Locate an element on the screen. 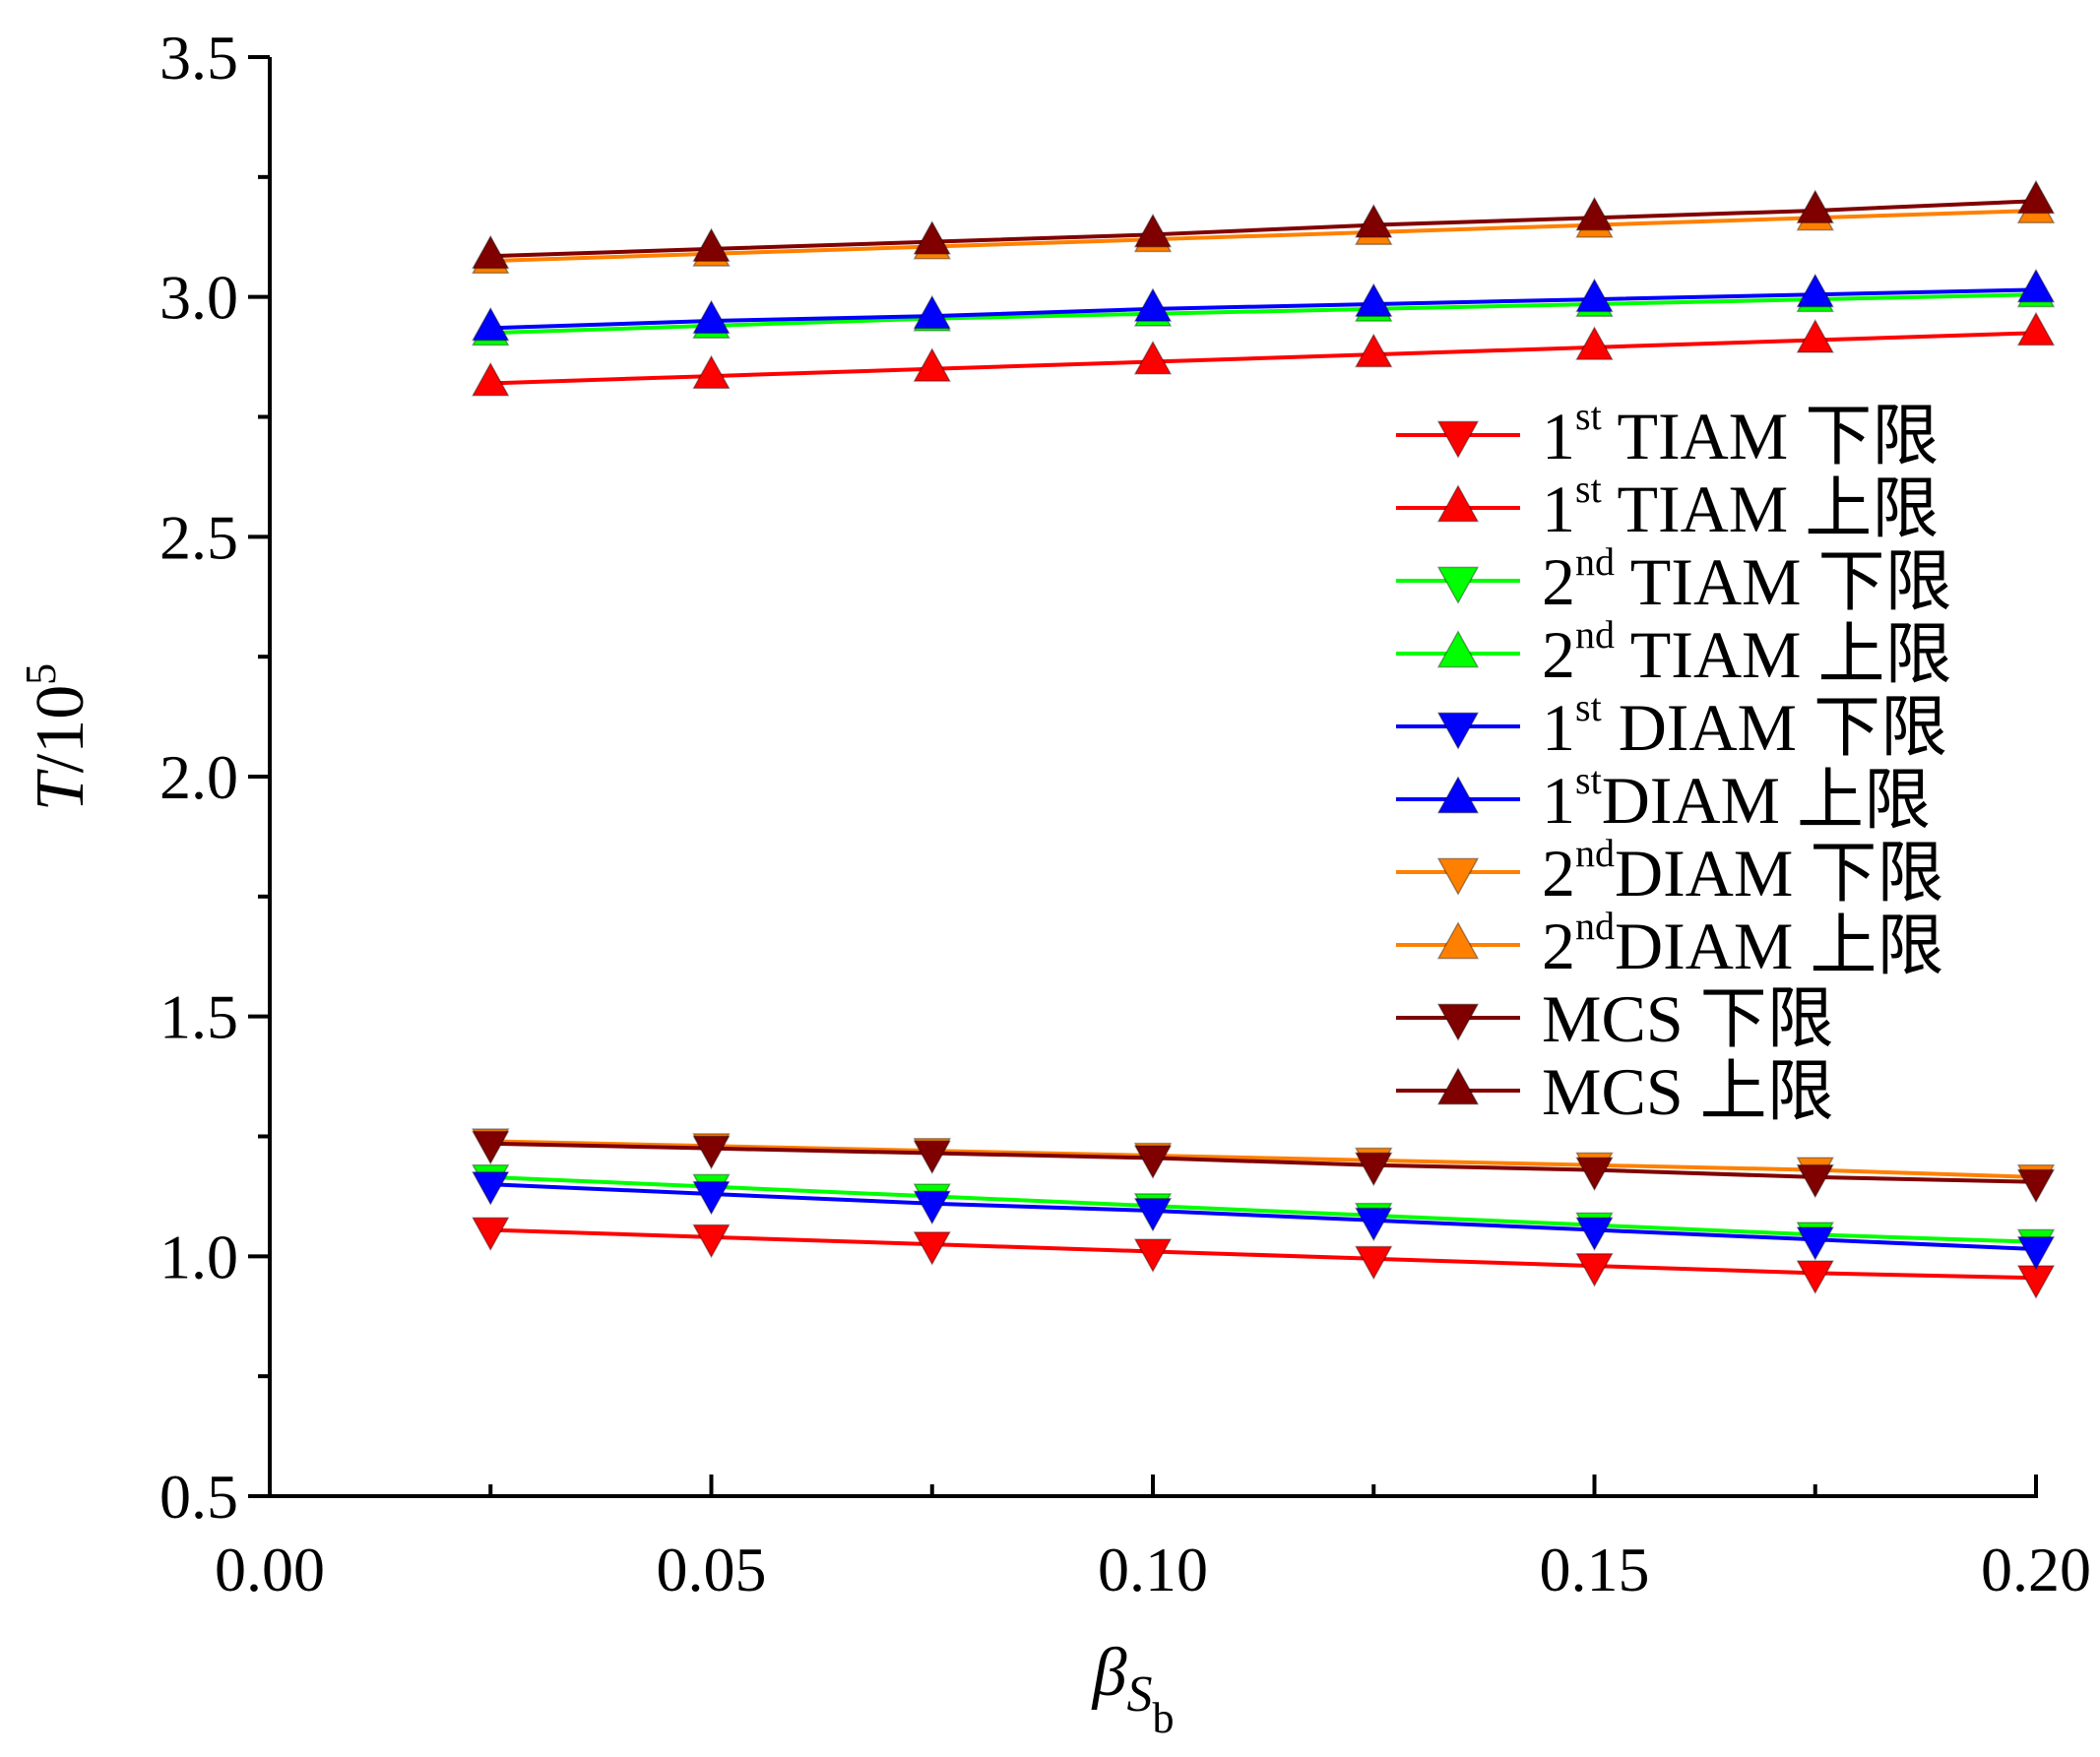 Image resolution: width=2100 pixels, height=1757 pixels. x-tick-label: 0.20 is located at coordinates (2036, 1569).